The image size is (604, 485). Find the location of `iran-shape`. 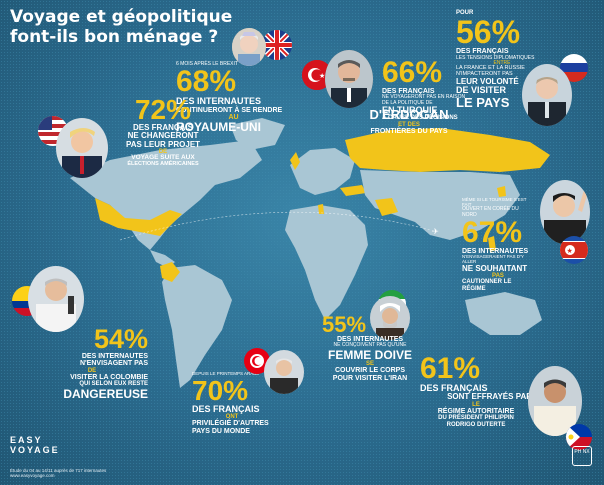

iran-shape is located at coordinates (386, 207).